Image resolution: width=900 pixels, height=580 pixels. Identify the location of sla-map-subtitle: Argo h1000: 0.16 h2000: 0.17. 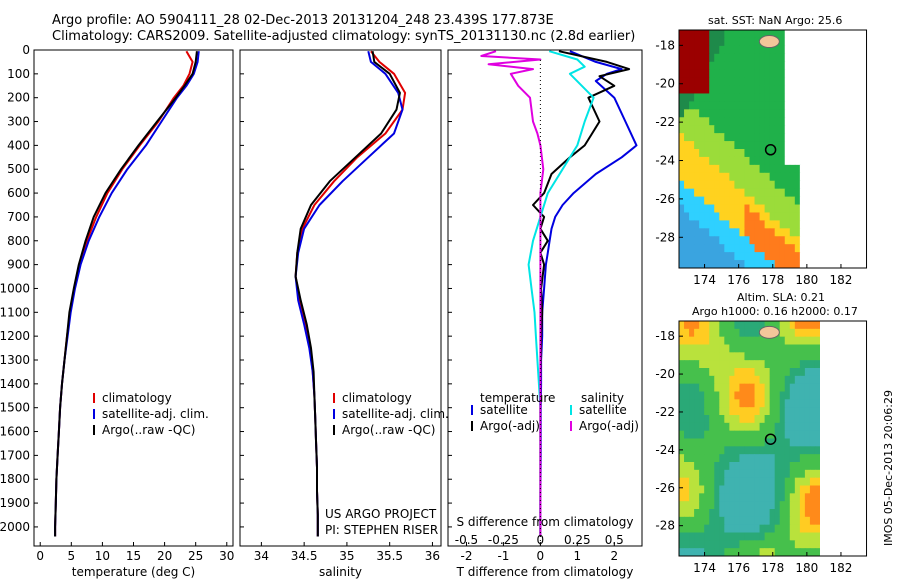
(775, 311).